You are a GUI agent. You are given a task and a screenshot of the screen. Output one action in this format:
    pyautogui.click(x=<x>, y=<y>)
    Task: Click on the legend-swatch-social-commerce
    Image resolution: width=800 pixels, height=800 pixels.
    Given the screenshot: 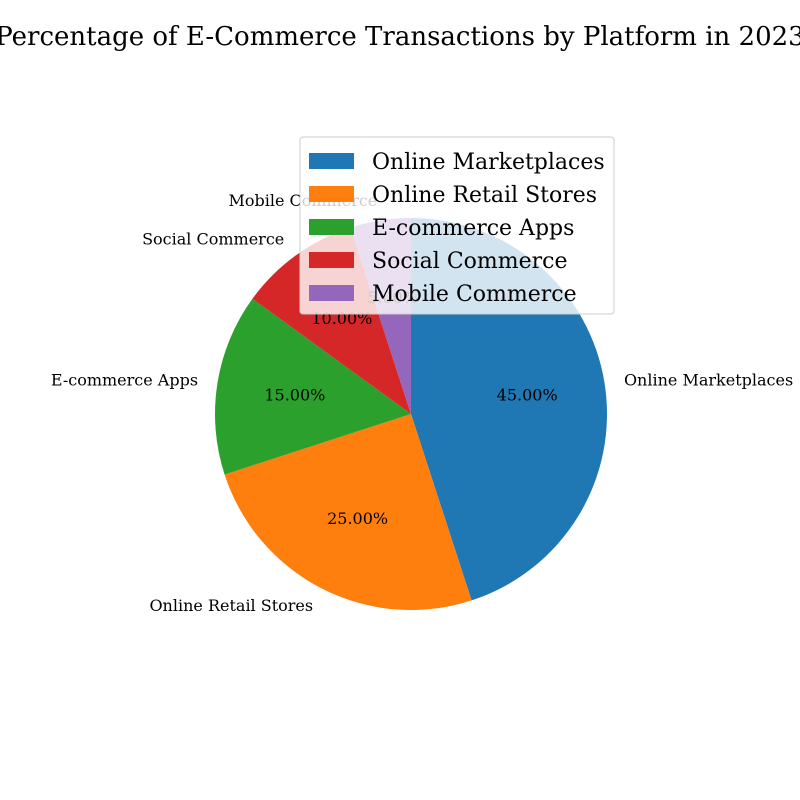 What is the action you would take?
    pyautogui.click(x=331, y=260)
    